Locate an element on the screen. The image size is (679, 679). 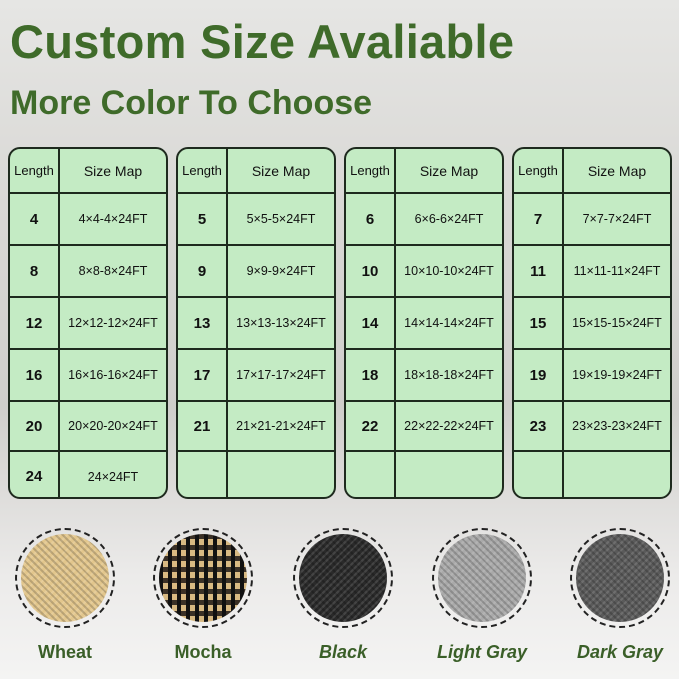
color-swatch-wheat is located at coordinates (65, 578).